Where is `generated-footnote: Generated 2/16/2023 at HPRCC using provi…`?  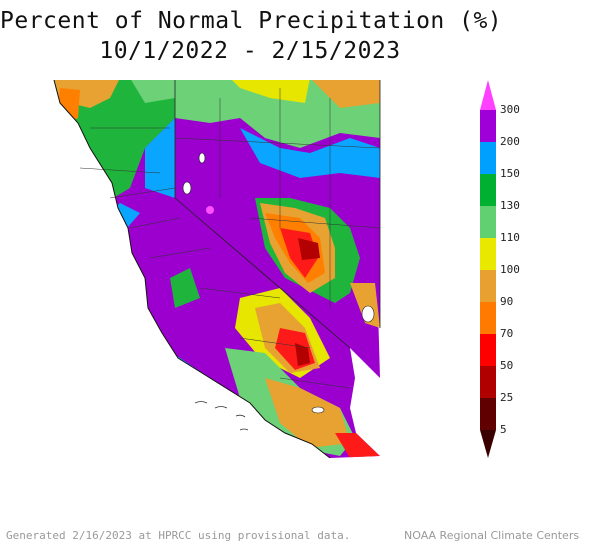 generated-footnote: Generated 2/16/2023 at HPRCC using provi… is located at coordinates (178, 535).